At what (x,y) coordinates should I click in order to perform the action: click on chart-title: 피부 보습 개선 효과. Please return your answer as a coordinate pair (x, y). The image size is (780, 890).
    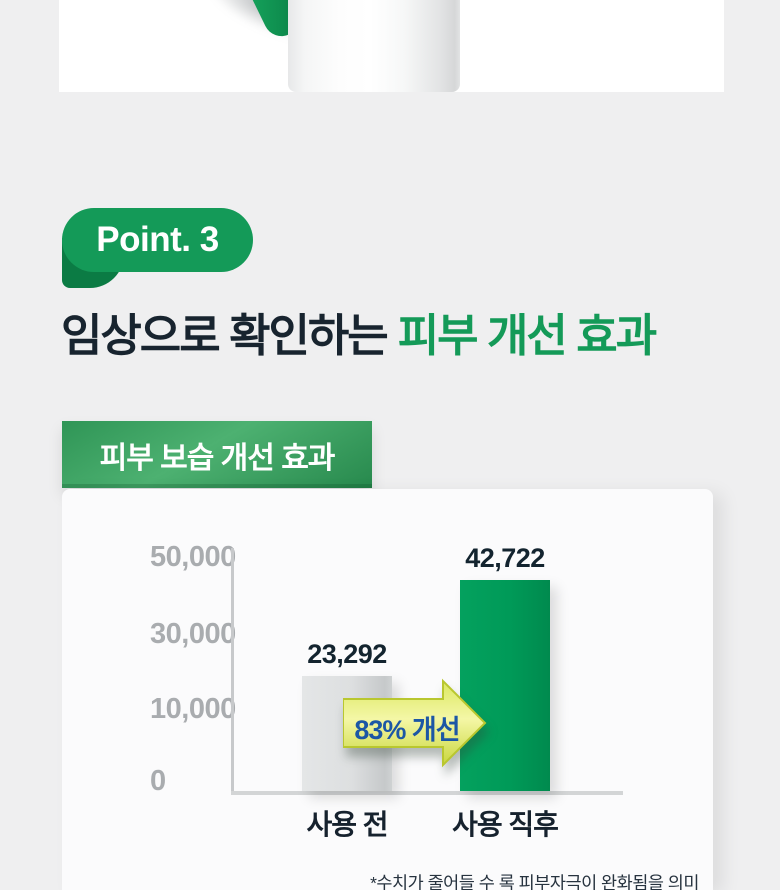
    Looking at the image, I should click on (217, 458).